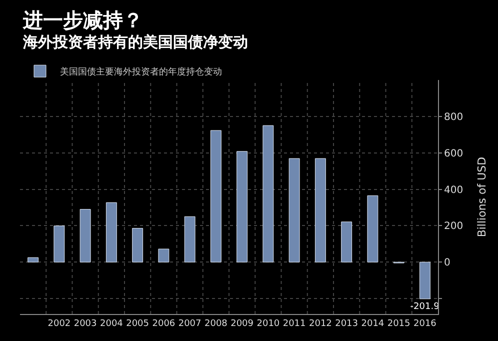 Image resolution: width=498 pixels, height=341 pixels. Describe the element at coordinates (425, 323) in the screenshot. I see `x-tick-label: 2016` at that location.